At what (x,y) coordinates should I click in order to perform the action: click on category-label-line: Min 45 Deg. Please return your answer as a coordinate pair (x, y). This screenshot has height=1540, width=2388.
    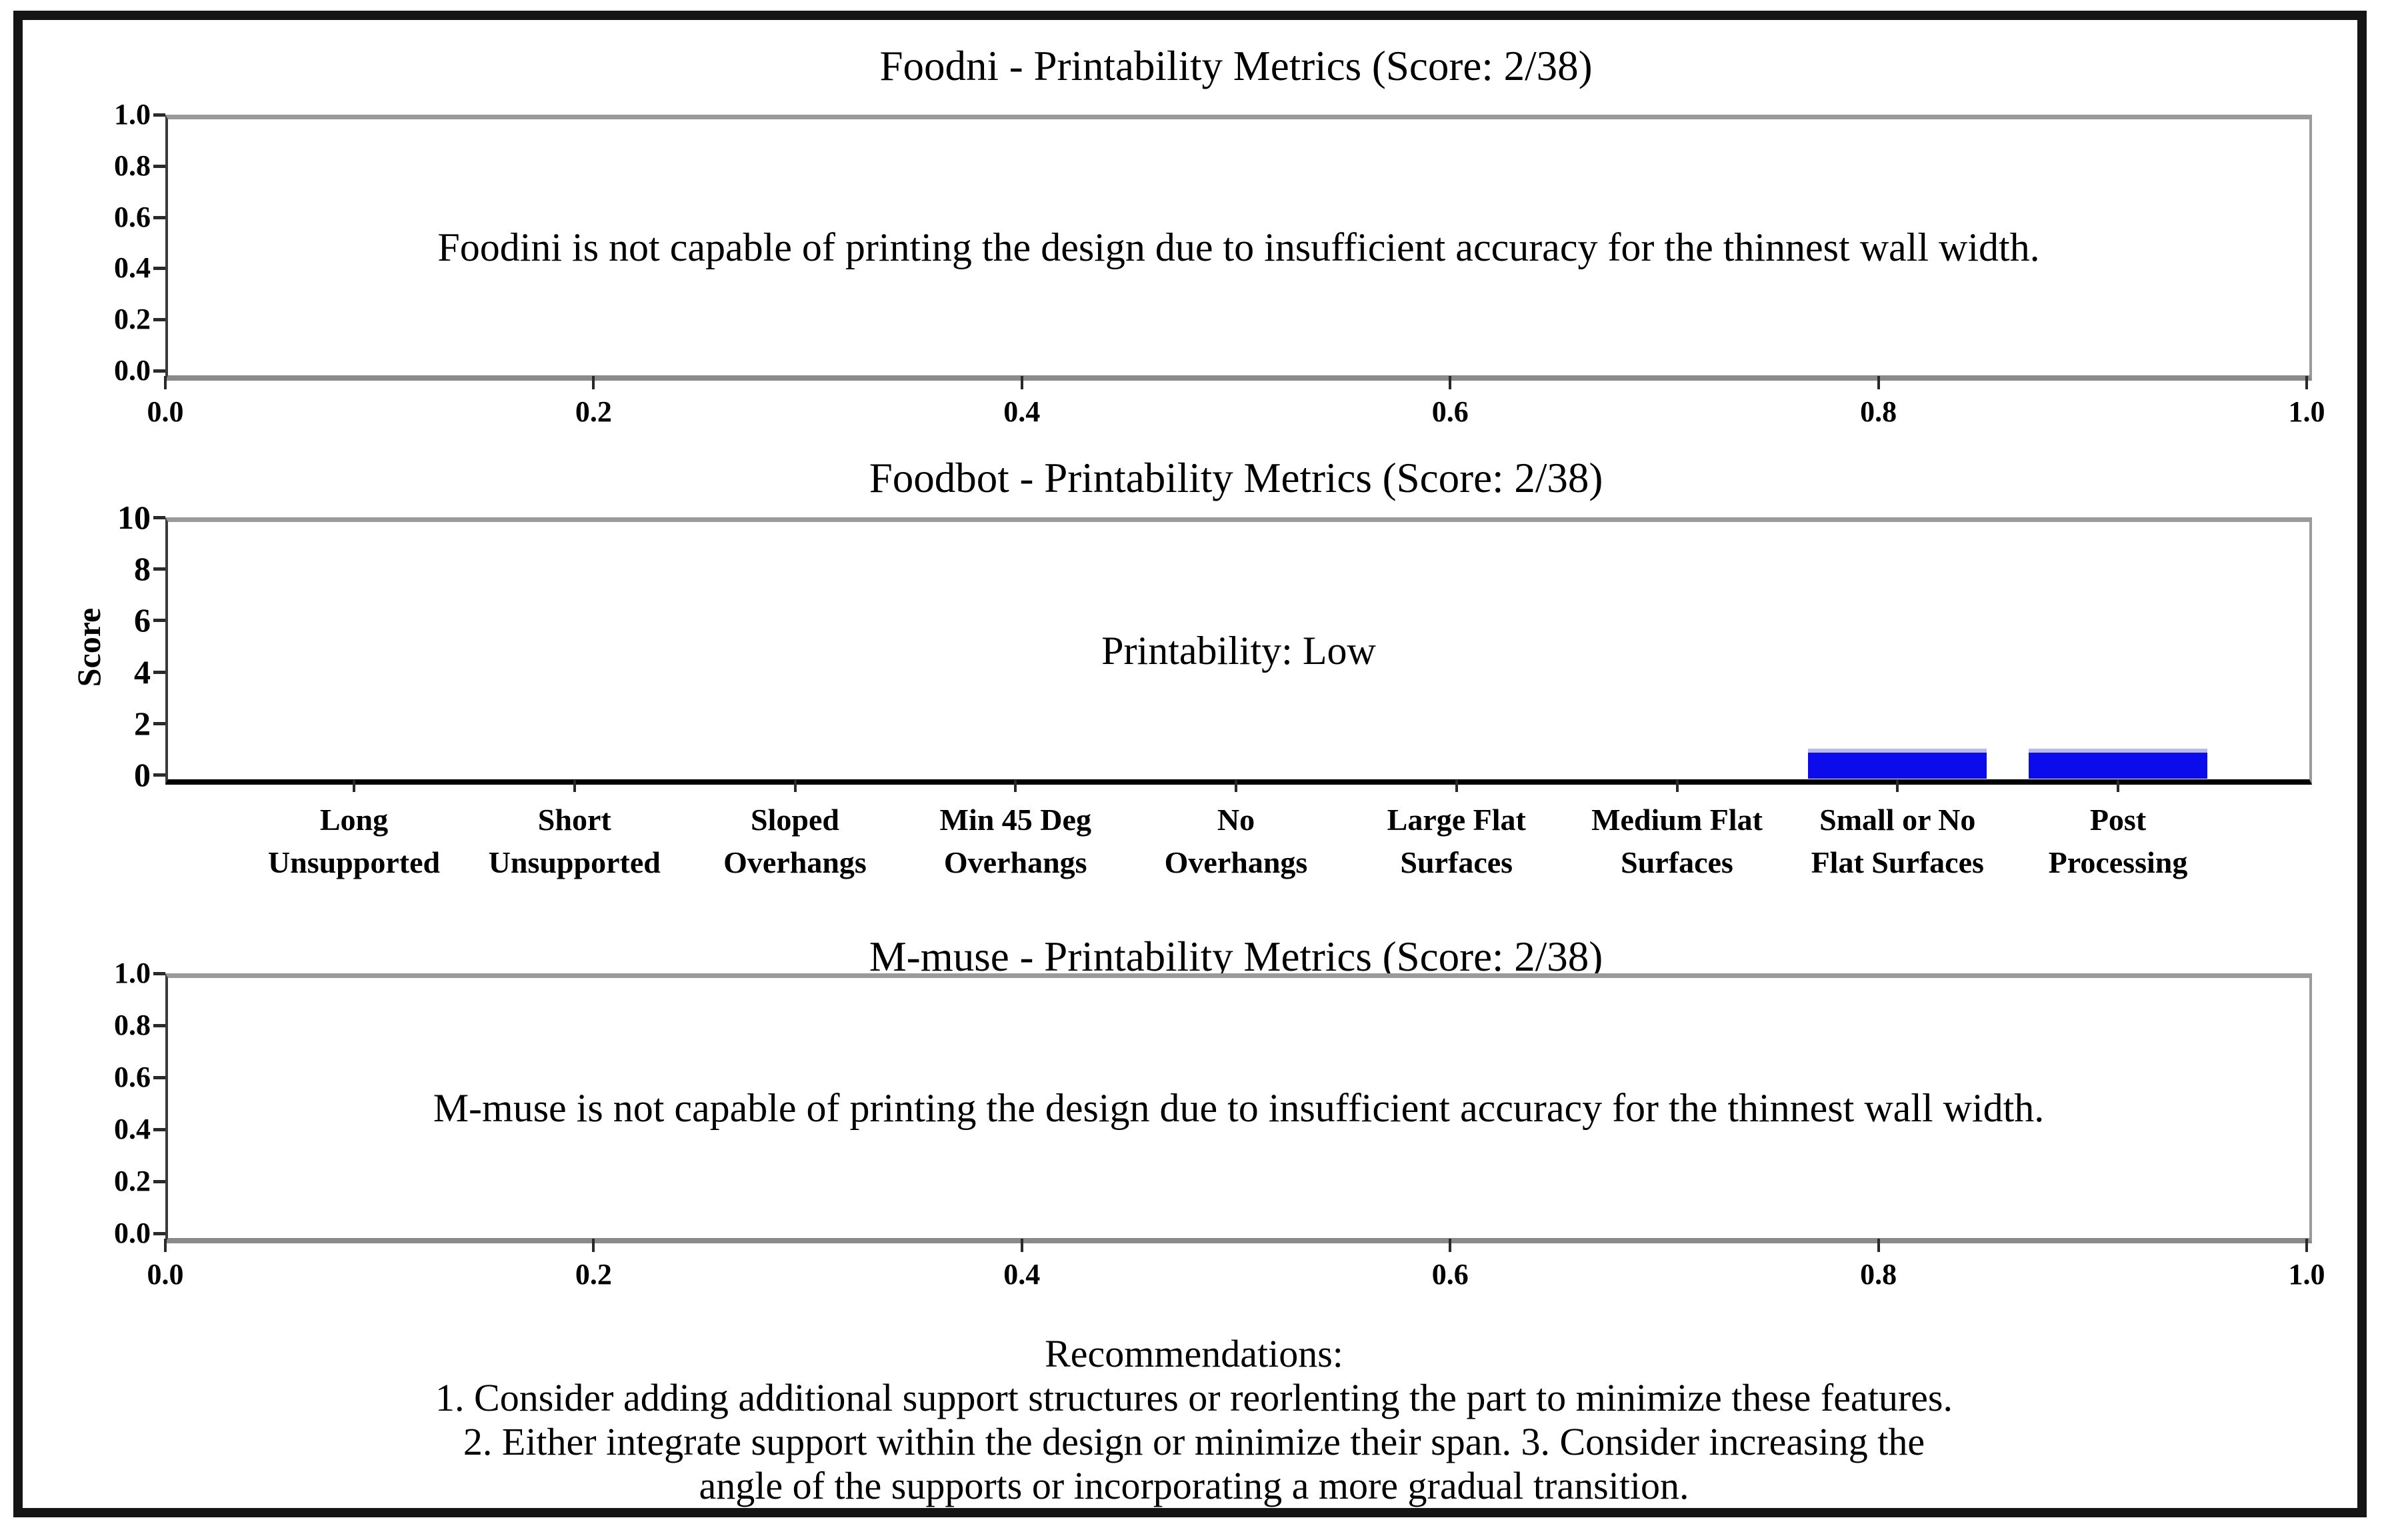
    Looking at the image, I should click on (1015, 820).